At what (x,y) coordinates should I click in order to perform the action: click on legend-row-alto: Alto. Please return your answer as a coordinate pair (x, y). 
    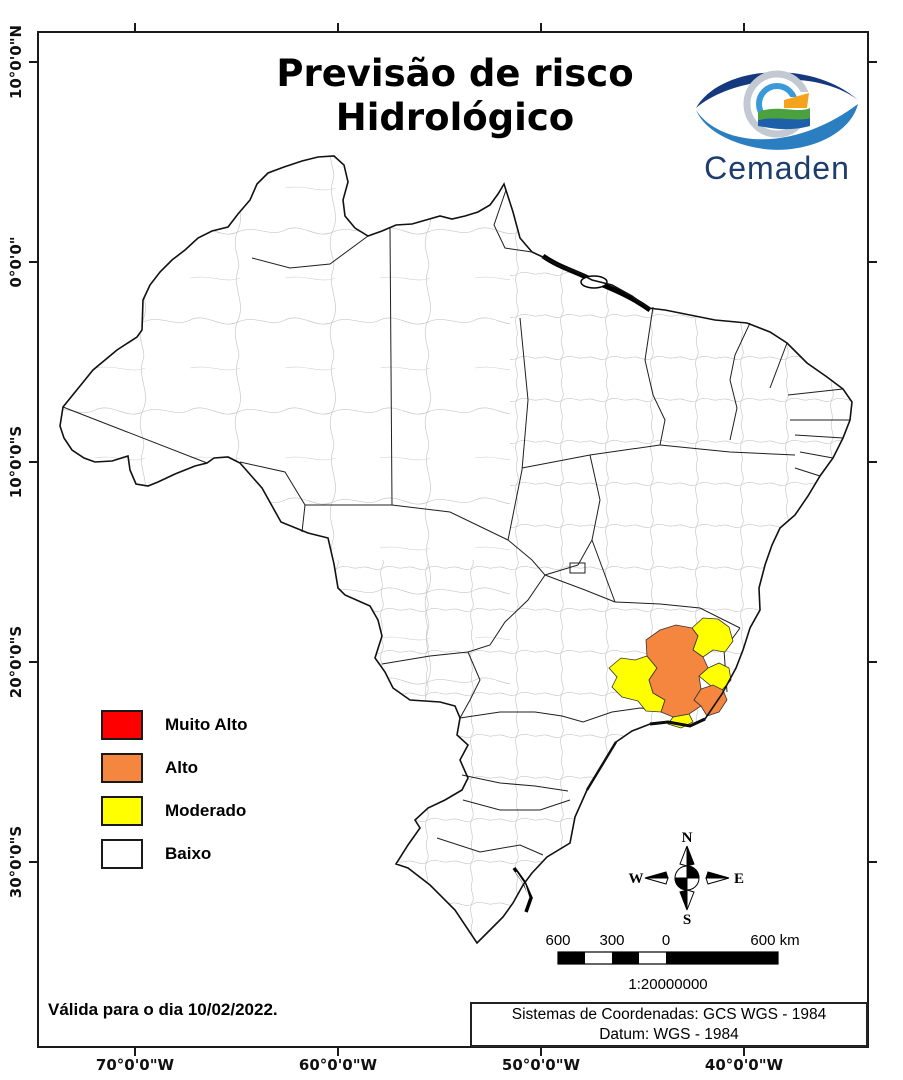
    Looking at the image, I should click on (174, 768).